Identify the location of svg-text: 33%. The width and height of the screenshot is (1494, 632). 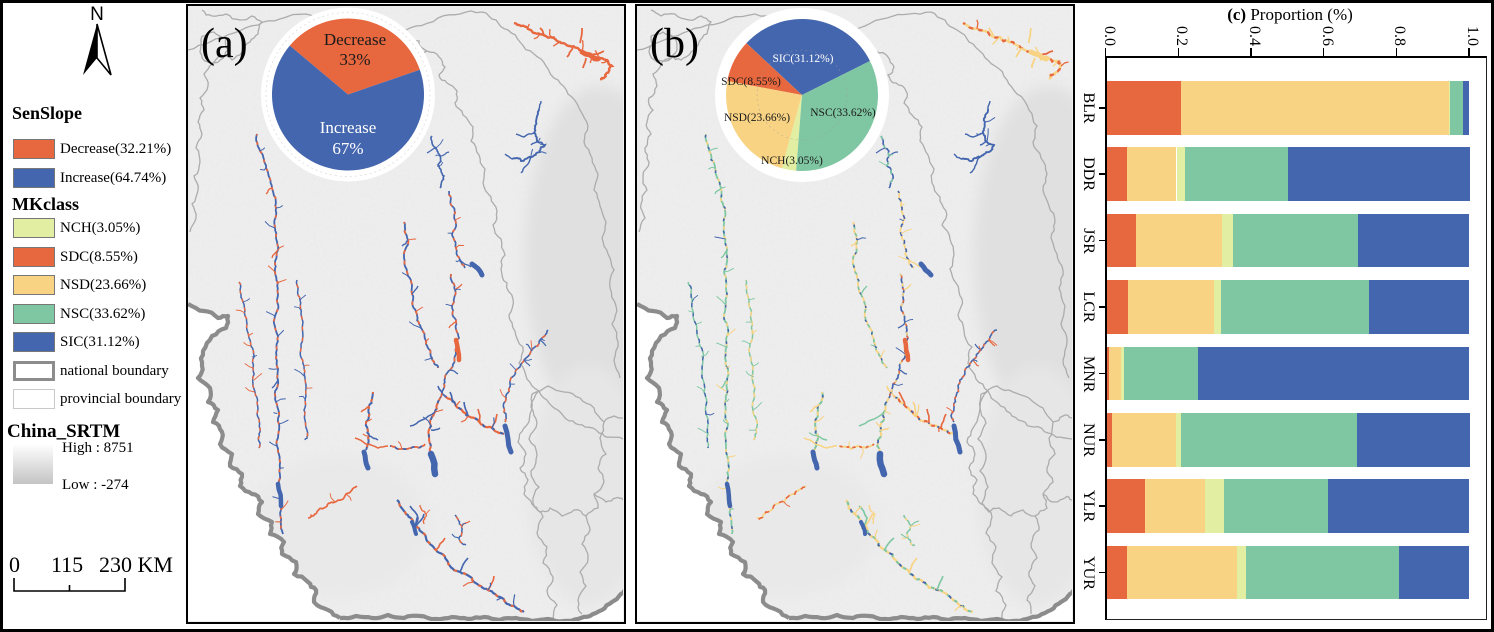
(354, 59).